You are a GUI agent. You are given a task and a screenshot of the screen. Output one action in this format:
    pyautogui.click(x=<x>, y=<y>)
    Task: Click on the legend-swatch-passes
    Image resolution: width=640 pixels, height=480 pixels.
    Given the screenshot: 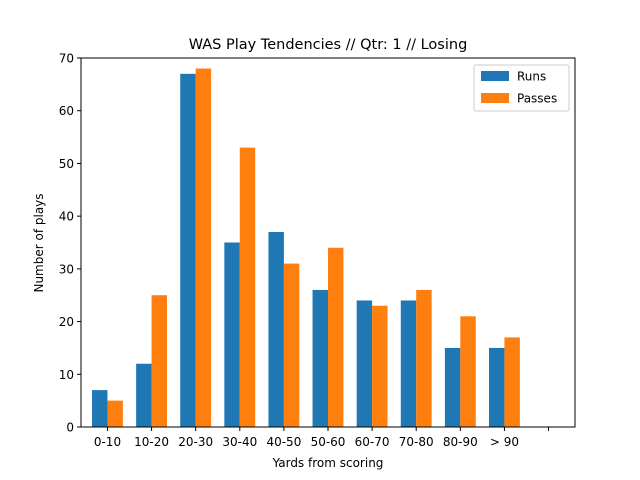 What is the action you would take?
    pyautogui.click(x=495, y=98)
    